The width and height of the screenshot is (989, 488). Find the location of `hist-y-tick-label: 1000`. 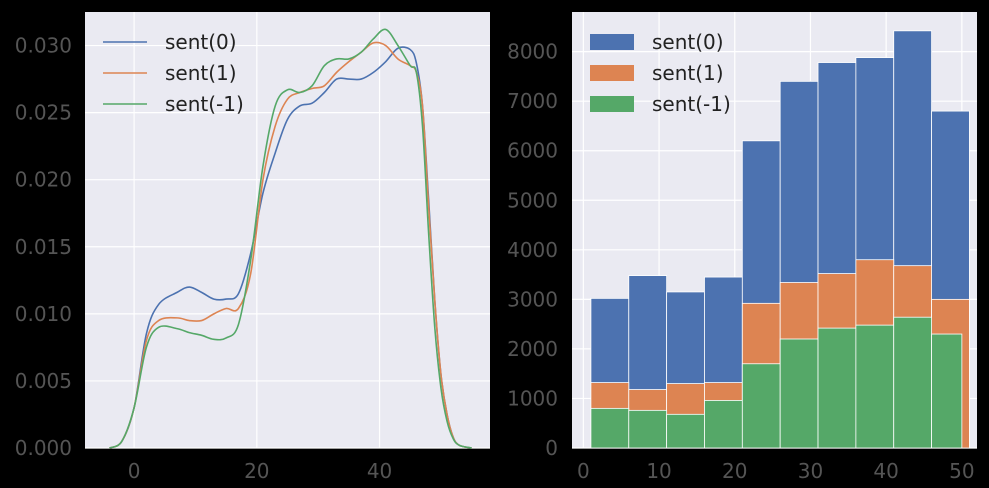

hist-y-tick-label: 1000 is located at coordinates (532, 398).